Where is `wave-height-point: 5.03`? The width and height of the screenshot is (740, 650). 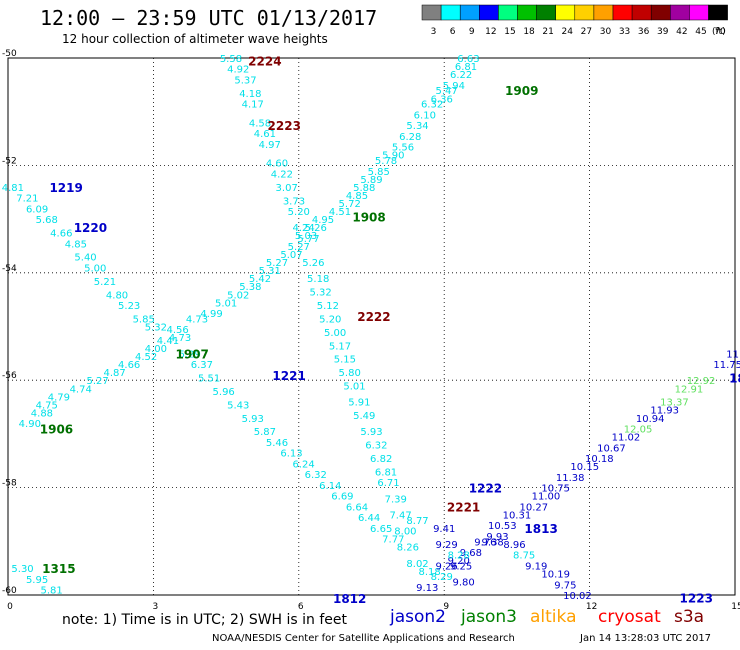
wave-height-point: 5.03 is located at coordinates (306, 236).